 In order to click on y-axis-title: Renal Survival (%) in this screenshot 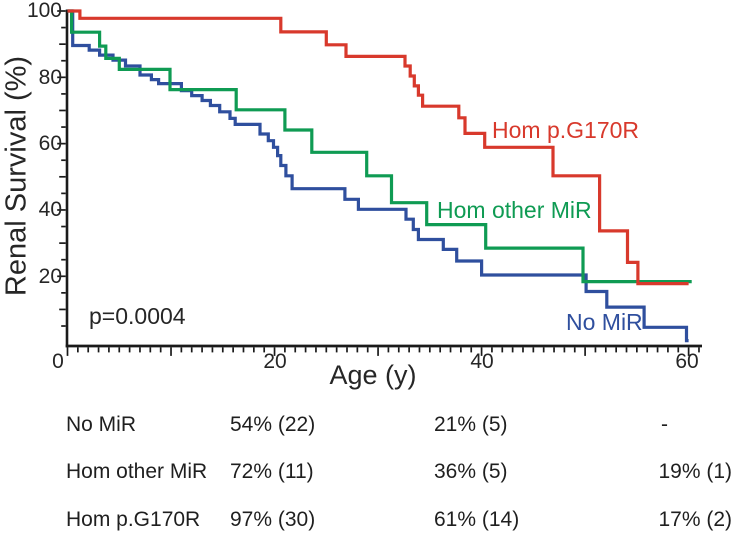, I will do `click(16, 176)`.